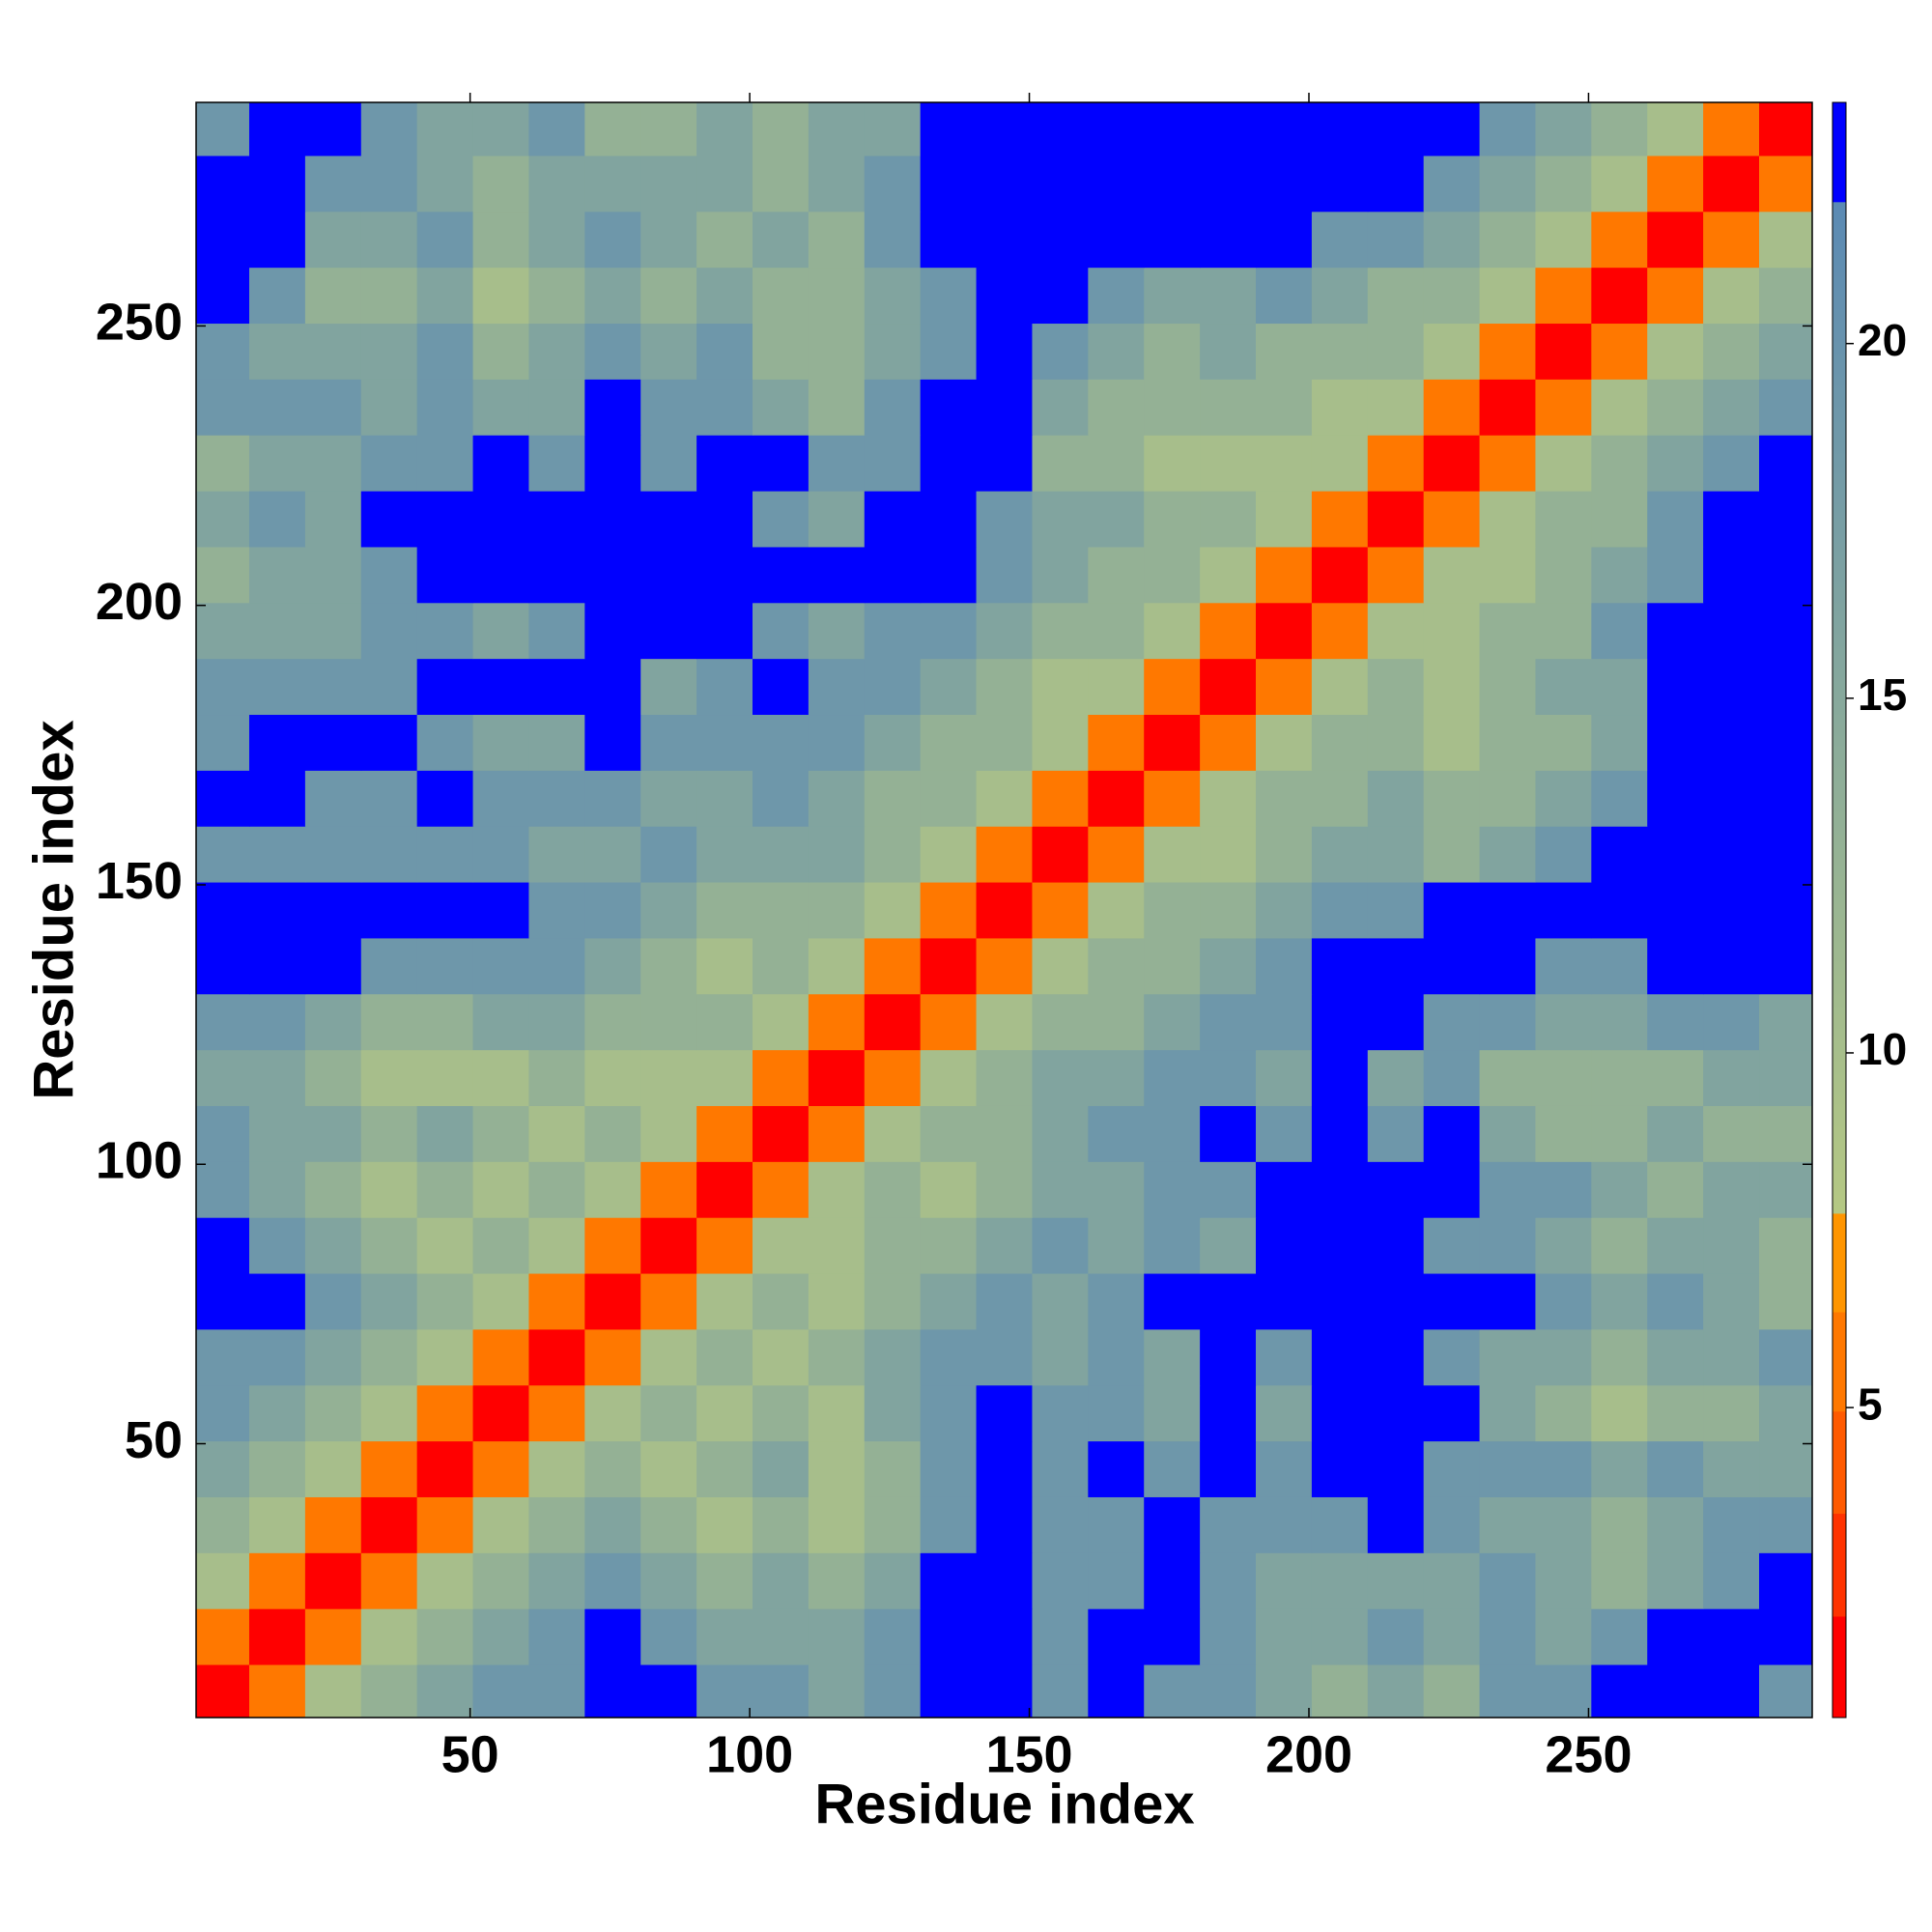 The height and width of the screenshot is (1932, 1932). Describe the element at coordinates (1308, 1754) in the screenshot. I see `x-tick-label: 200` at that location.